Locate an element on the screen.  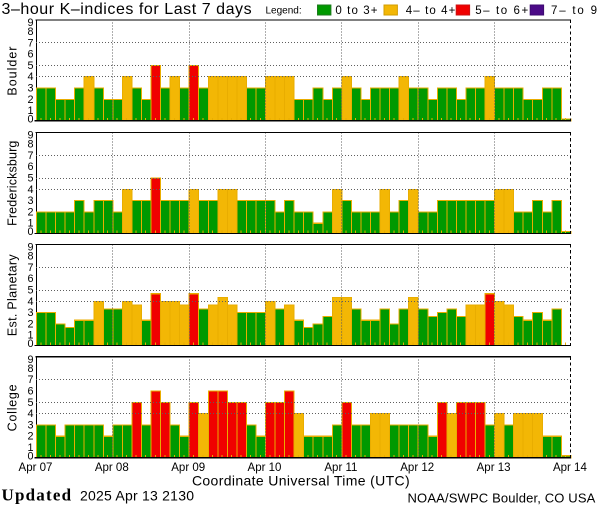
svg-text:Coordinate Universal Time (UTC: Coordinate Universal Time (UTC) is located at coordinates (301, 481).